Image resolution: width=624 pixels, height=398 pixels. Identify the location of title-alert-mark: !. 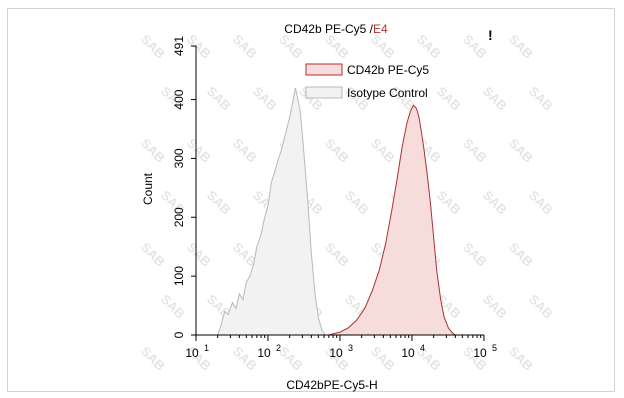
(490, 35).